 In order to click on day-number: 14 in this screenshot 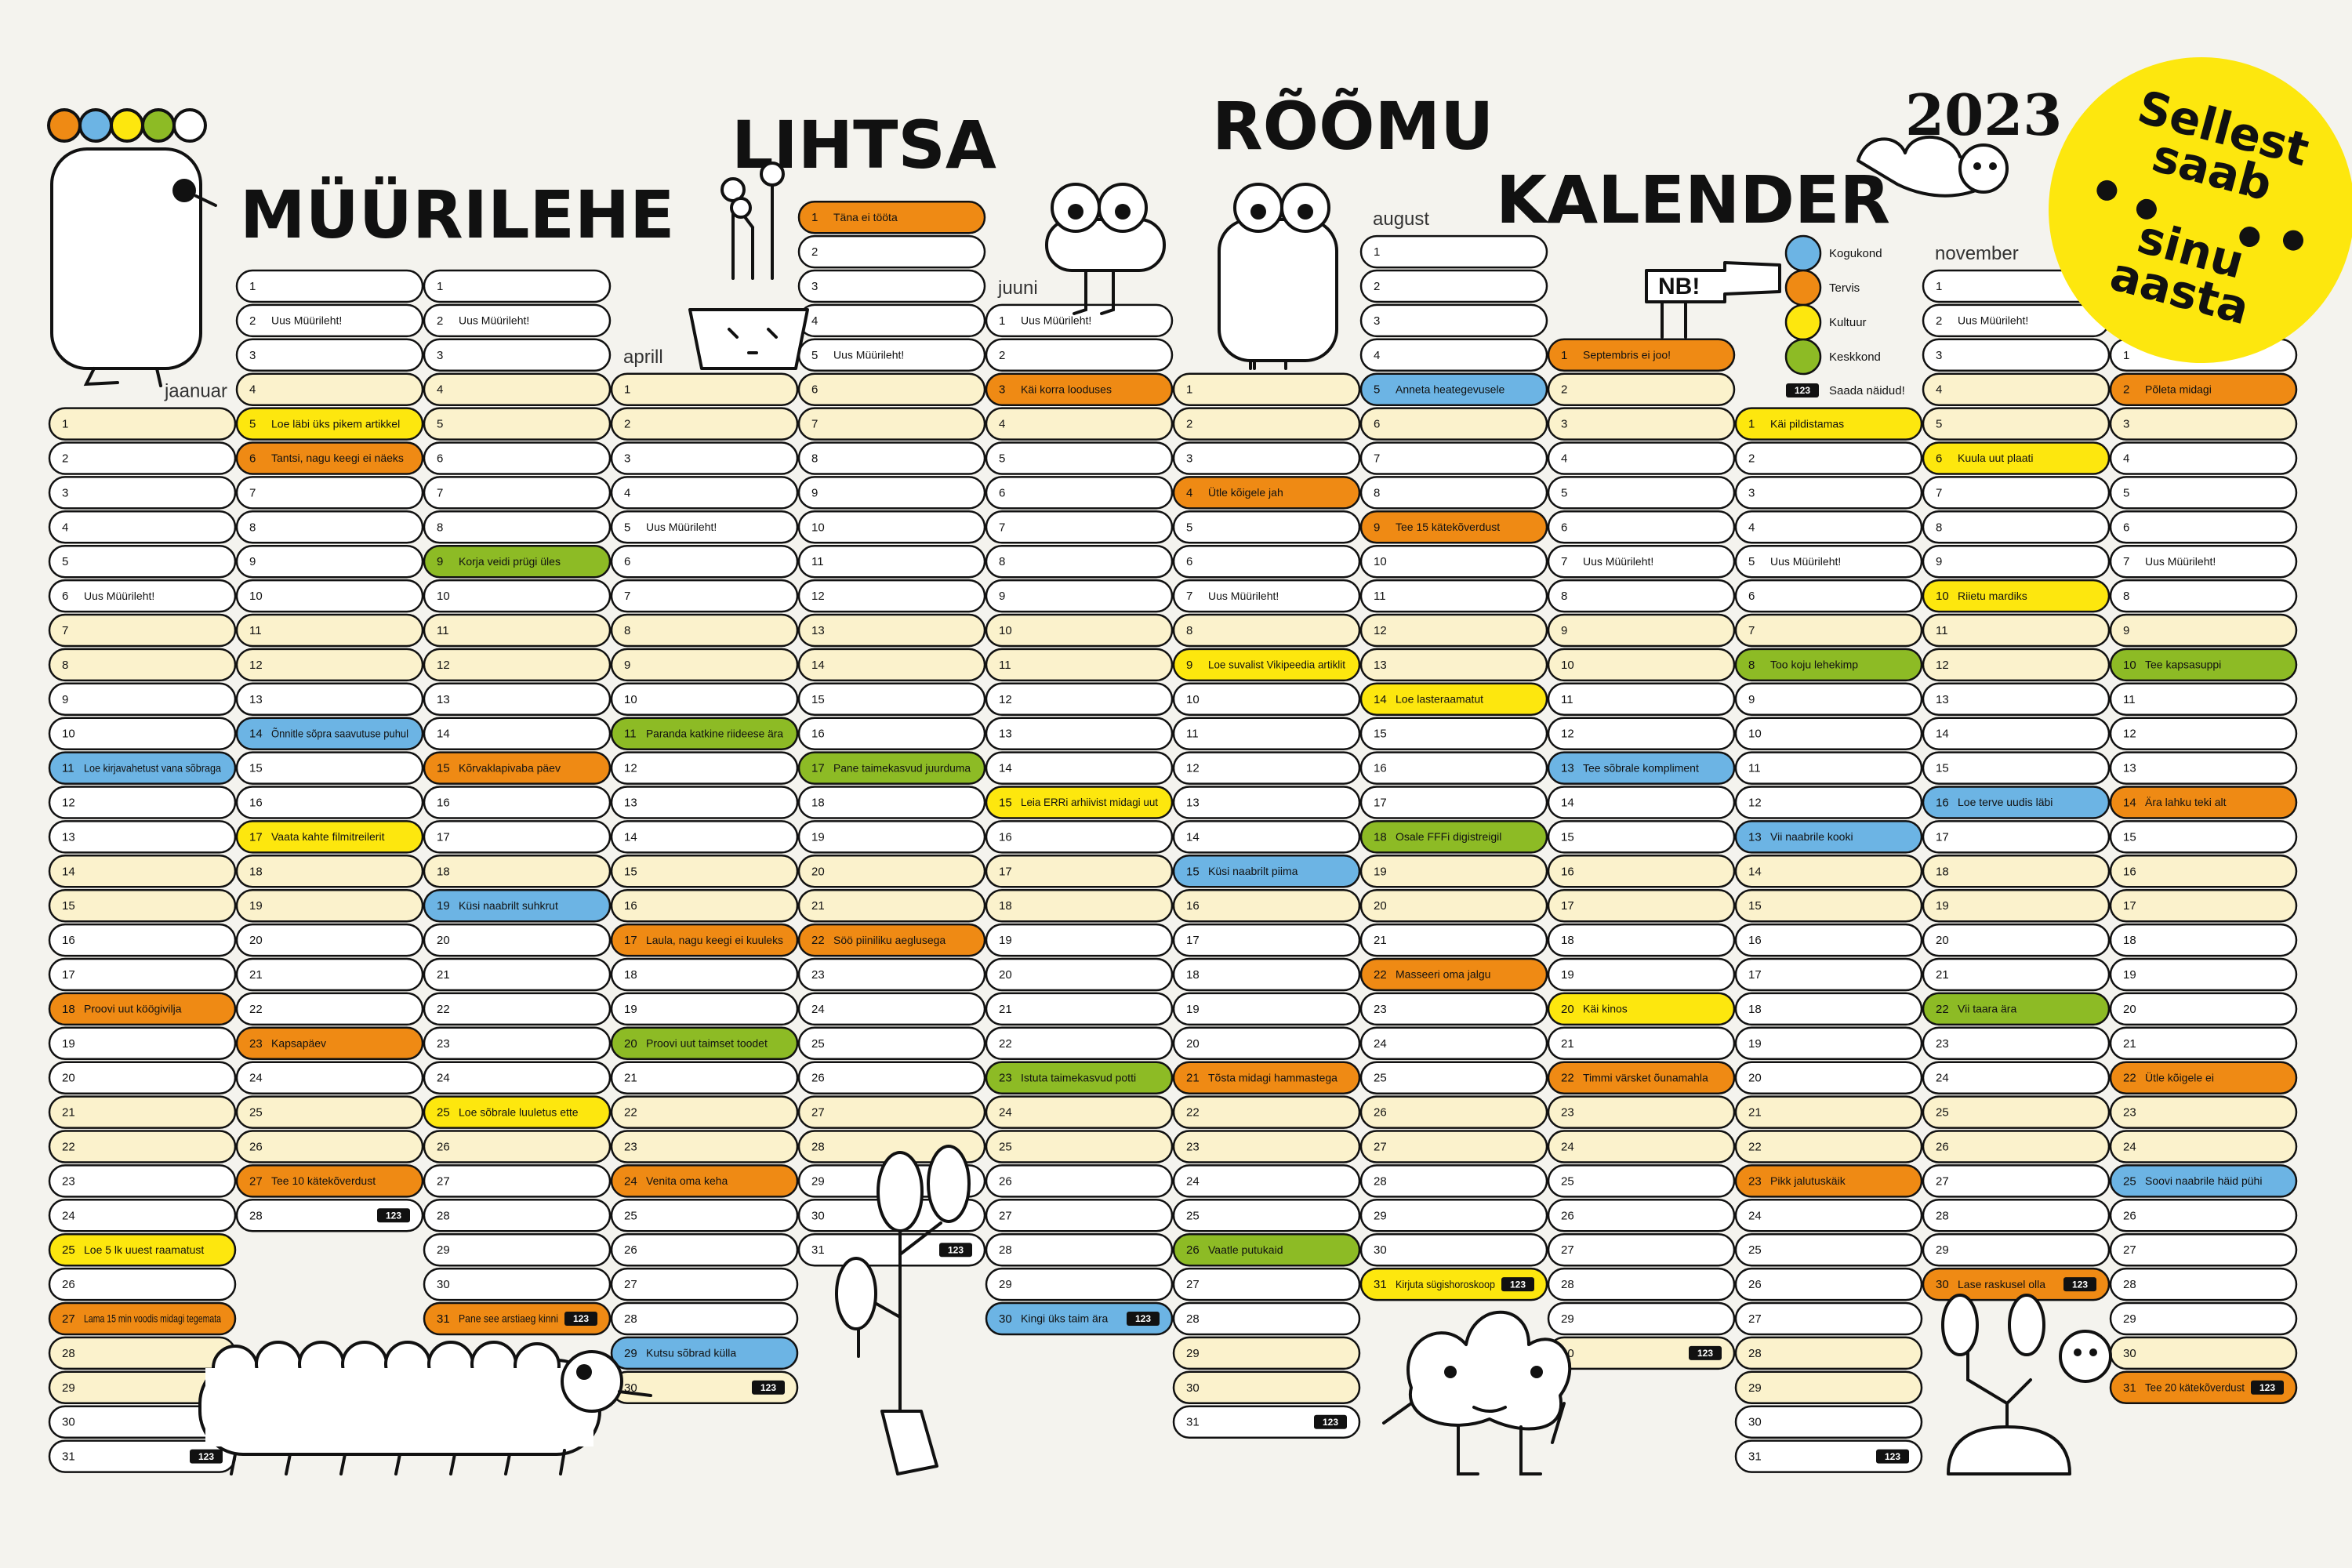, I will do `click(1567, 803)`.